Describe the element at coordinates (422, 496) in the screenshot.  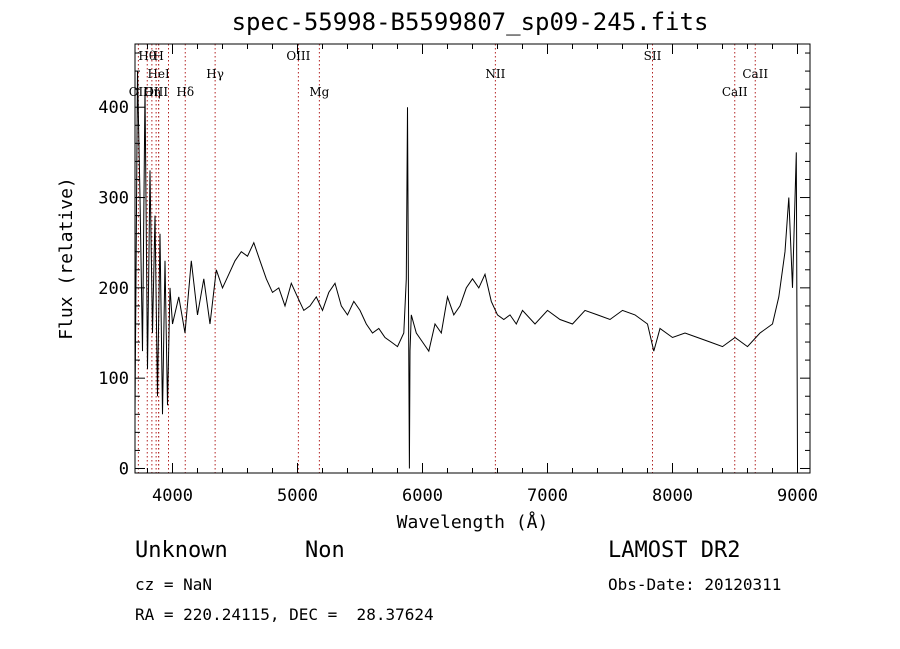
I see `x-tick-label: 6000` at that location.